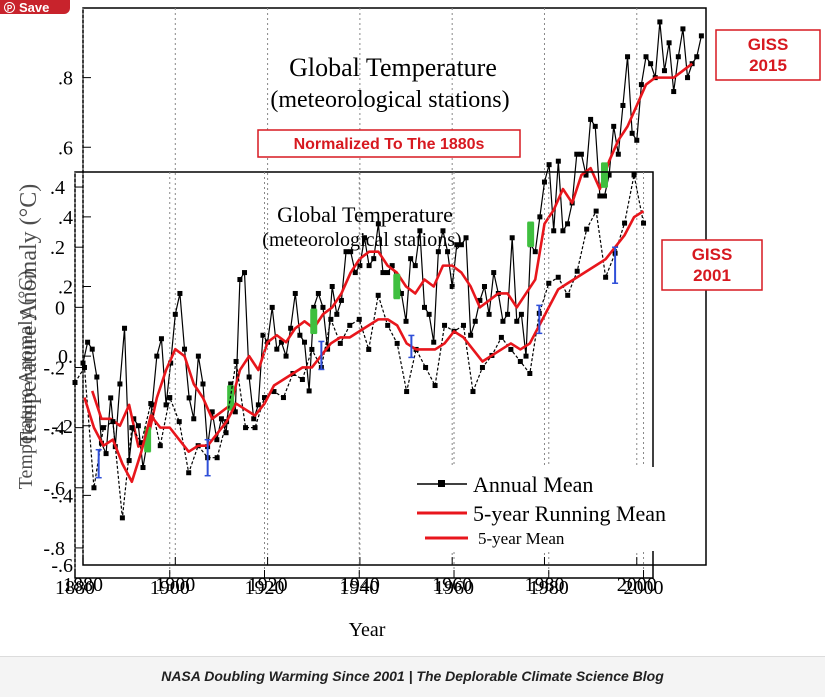 Image resolution: width=825 pixels, height=697 pixels. I want to click on giss2001-x-tick-label: 1900, so click(170, 588).